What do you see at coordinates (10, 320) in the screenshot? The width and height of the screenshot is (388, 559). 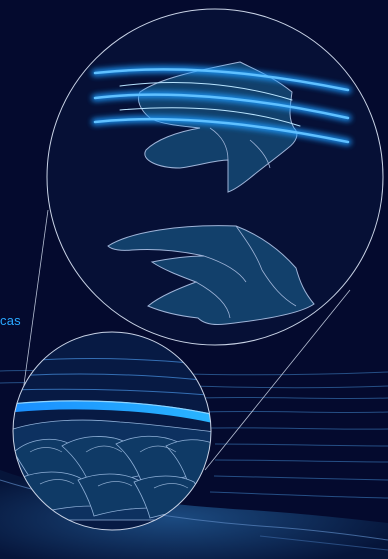 I see `edge-label: cas` at bounding box center [10, 320].